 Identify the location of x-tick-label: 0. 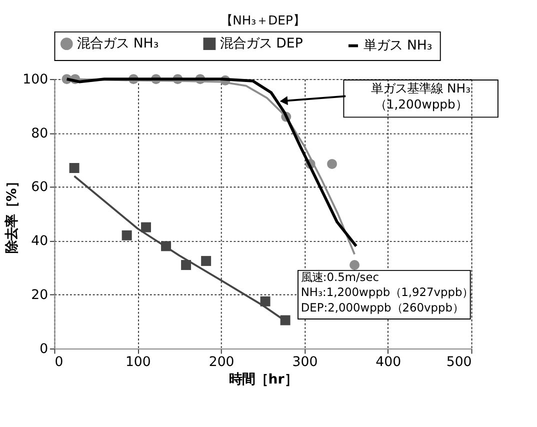
(59, 362).